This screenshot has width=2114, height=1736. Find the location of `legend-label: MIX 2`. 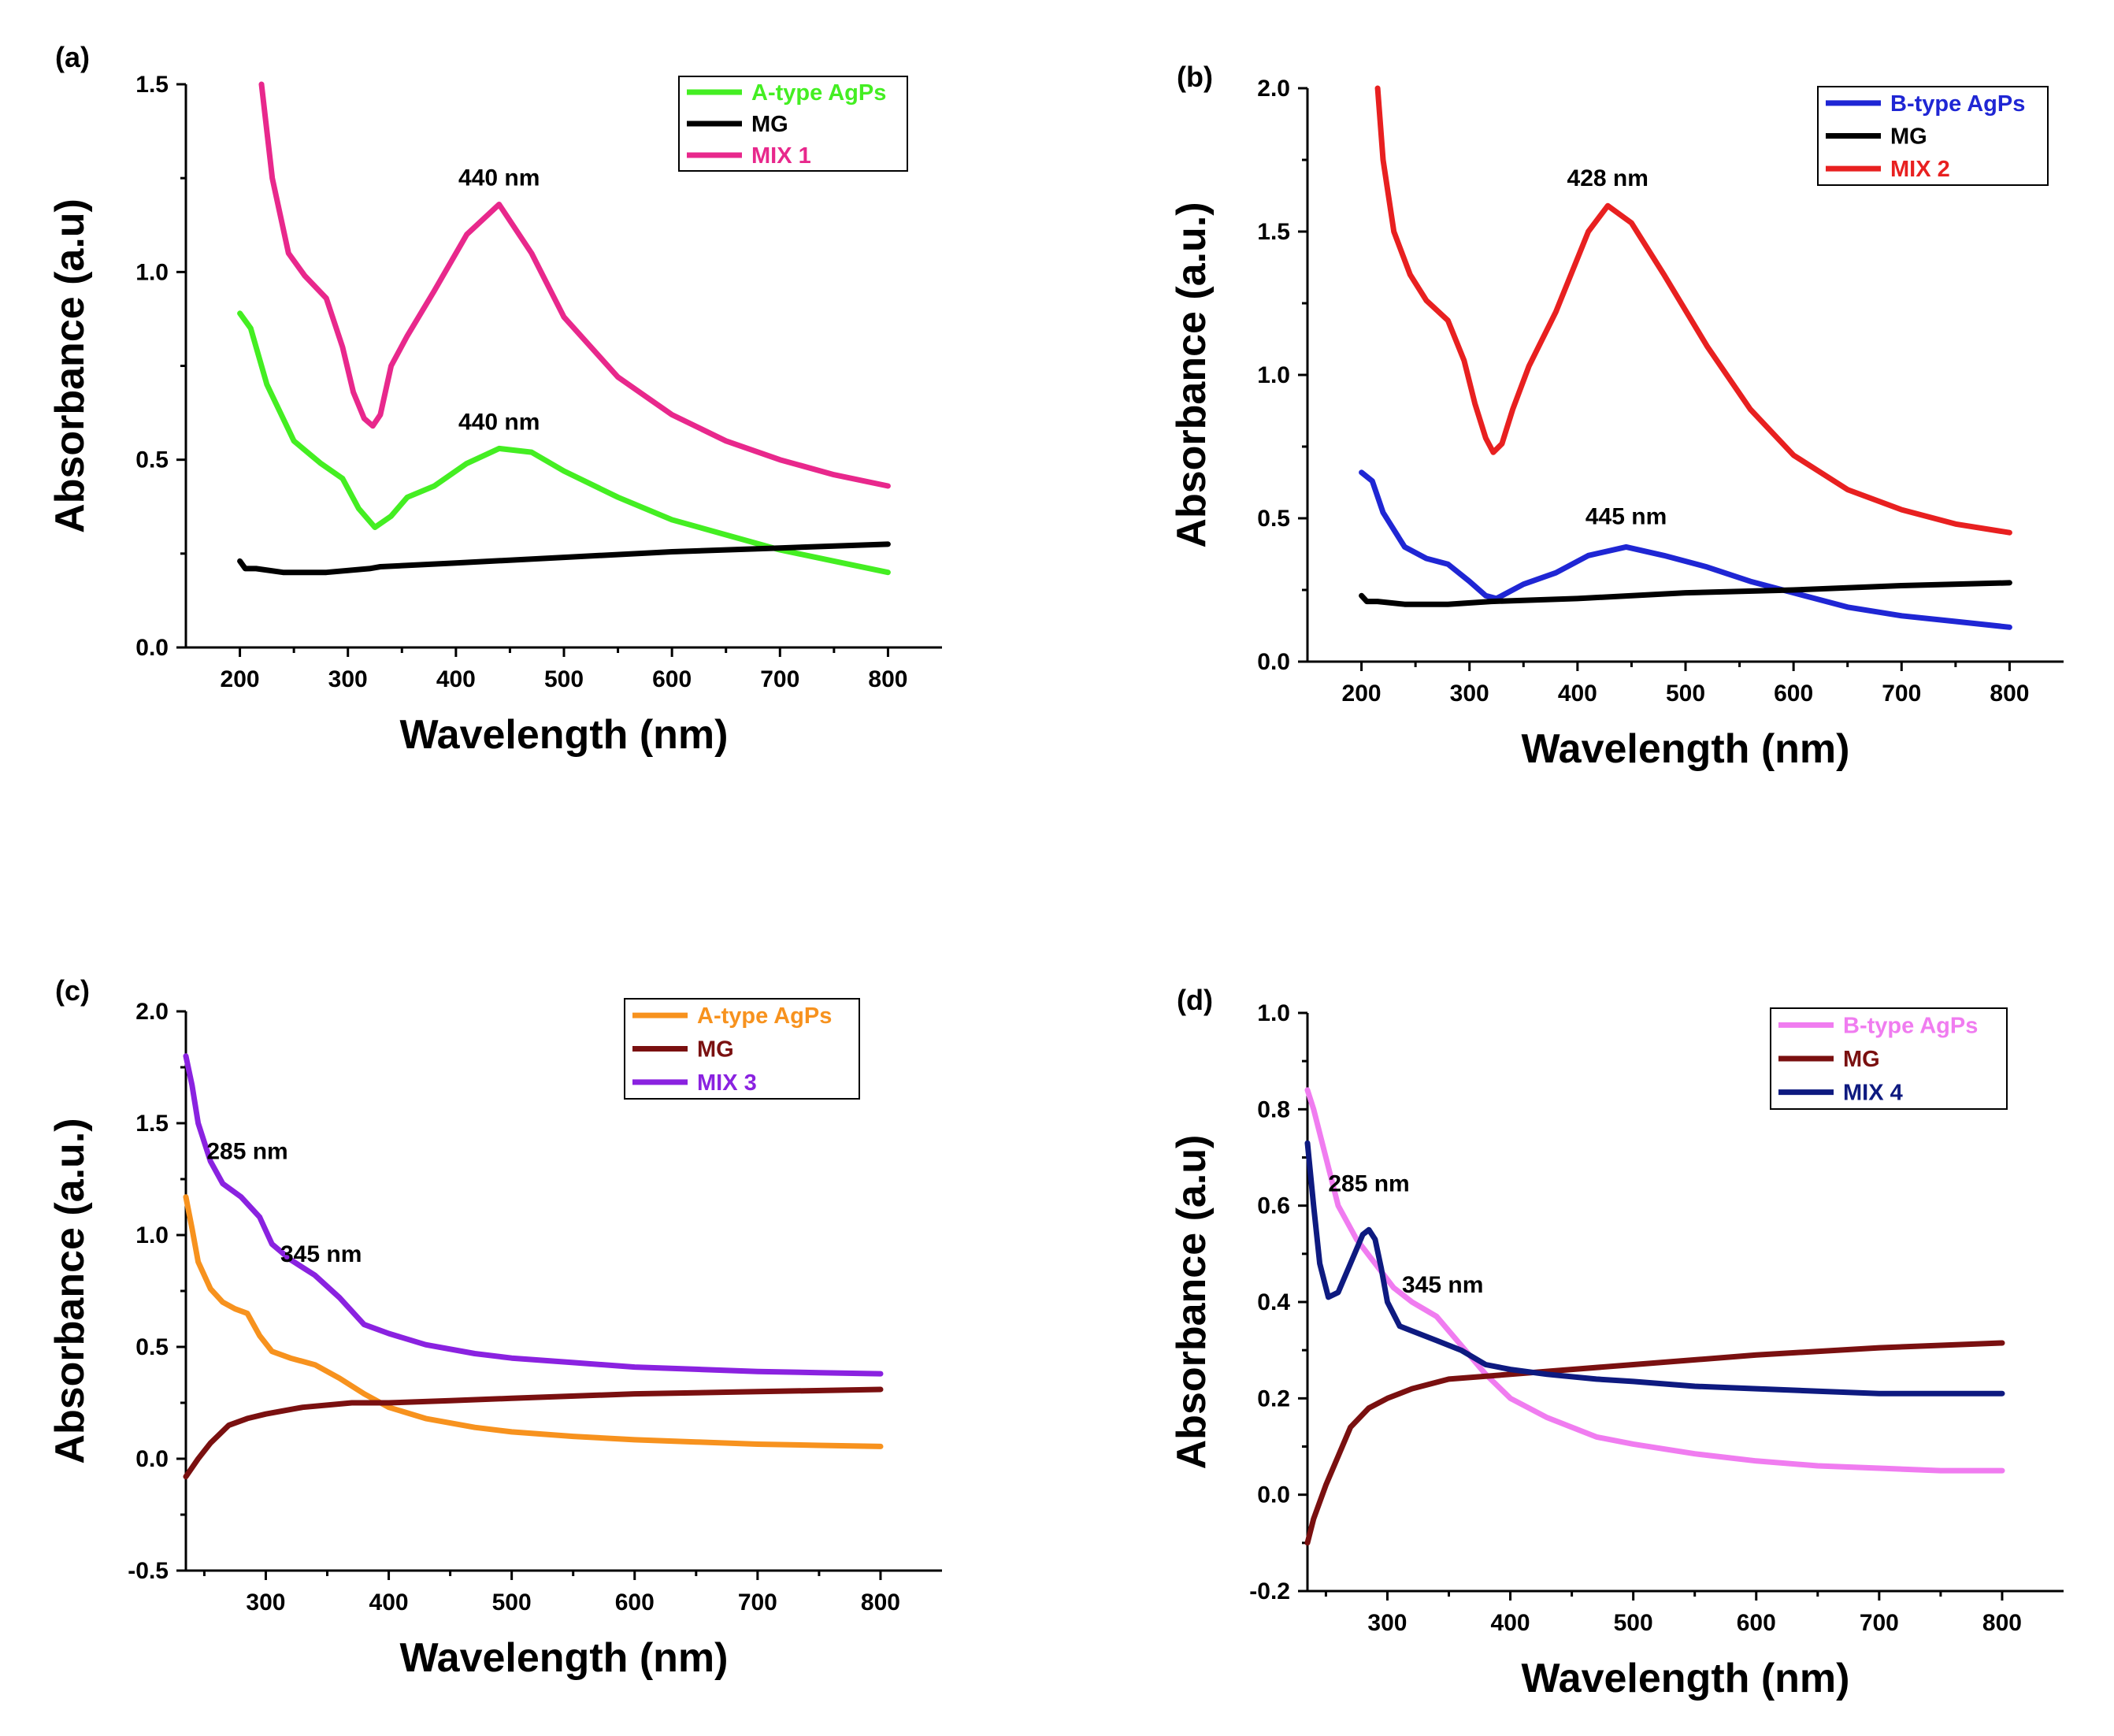

legend-label: MIX 2 is located at coordinates (1920, 170).